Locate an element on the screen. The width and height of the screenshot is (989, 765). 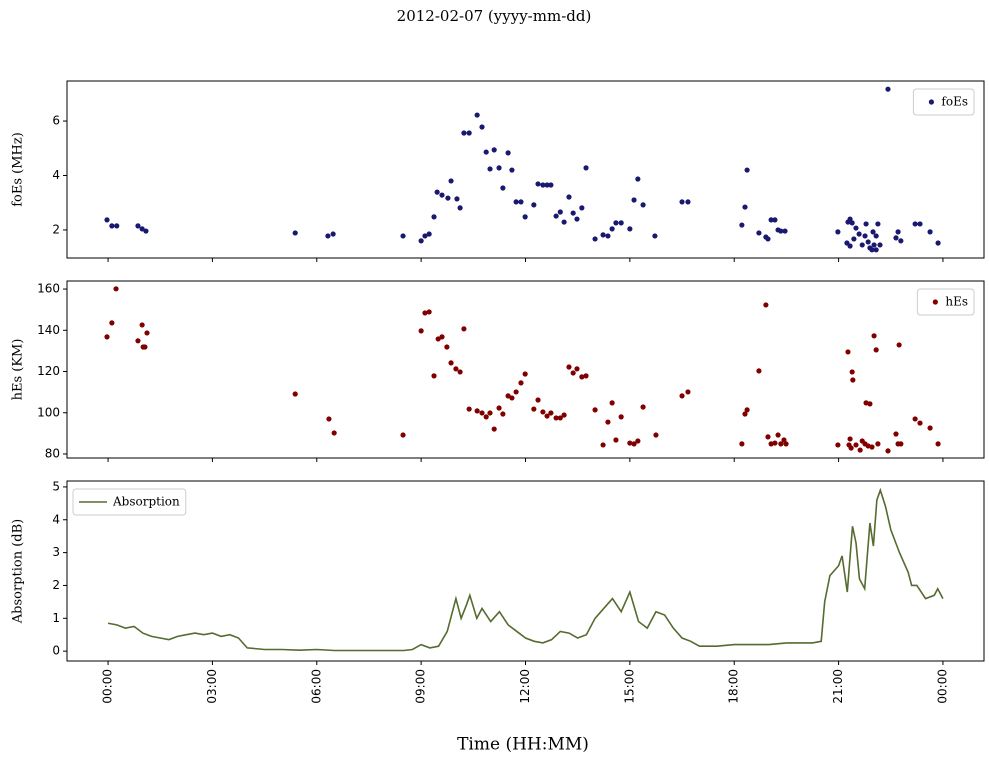
y-tick-label: 6 is located at coordinates (56, 121).